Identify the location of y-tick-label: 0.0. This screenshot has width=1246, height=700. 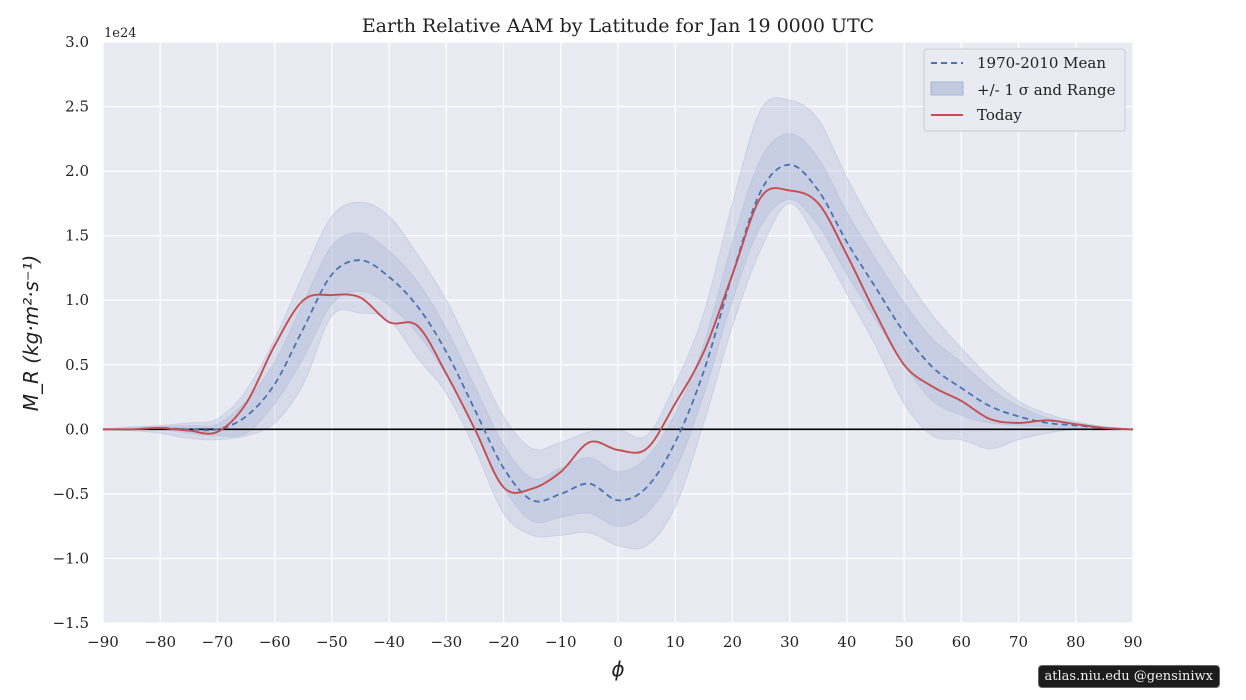
(77, 429).